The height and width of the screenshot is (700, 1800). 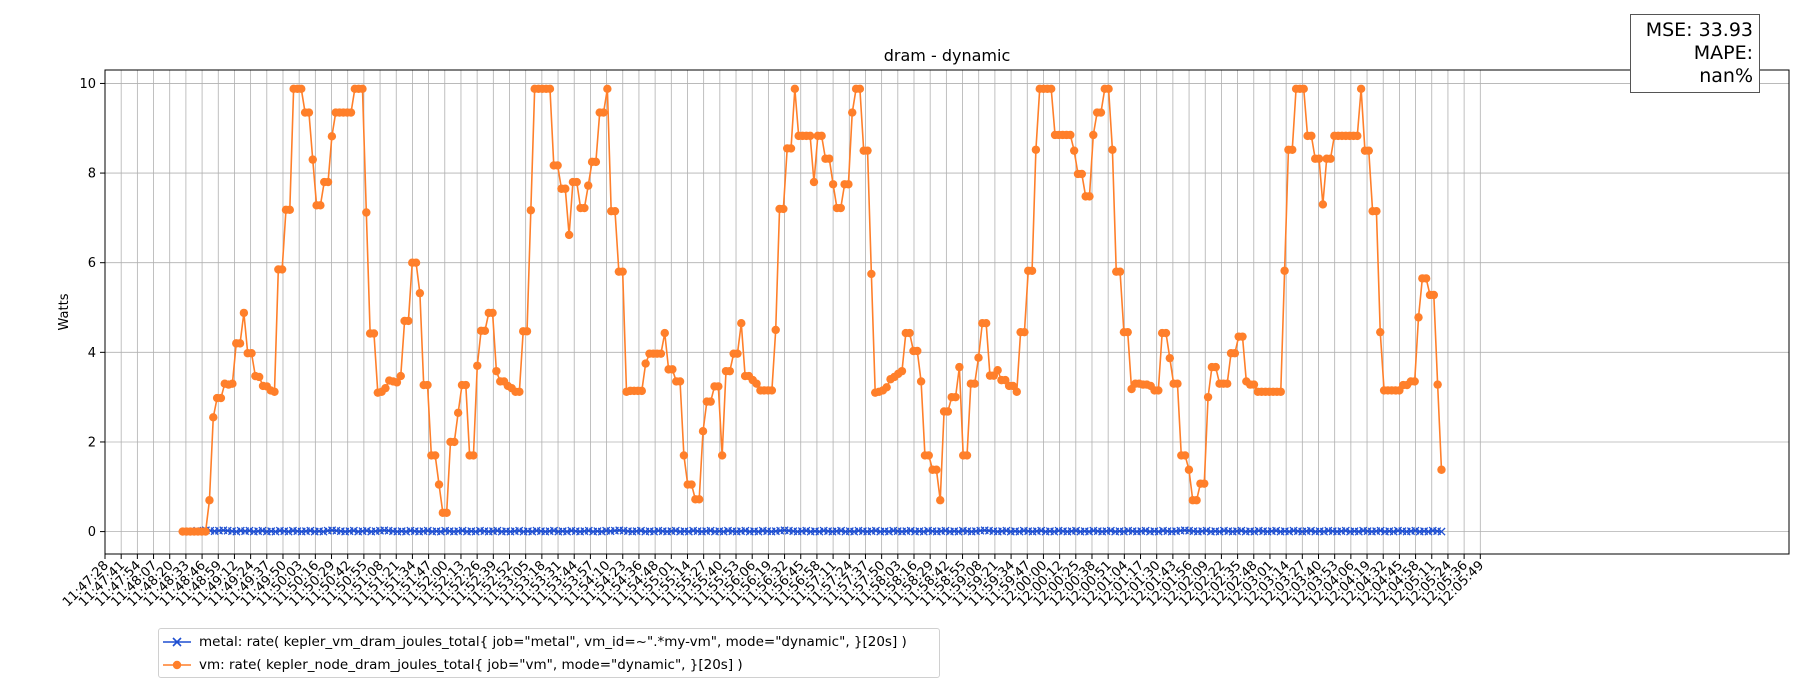 What do you see at coordinates (177, 642) in the screenshot?
I see `legend-marker-metal` at bounding box center [177, 642].